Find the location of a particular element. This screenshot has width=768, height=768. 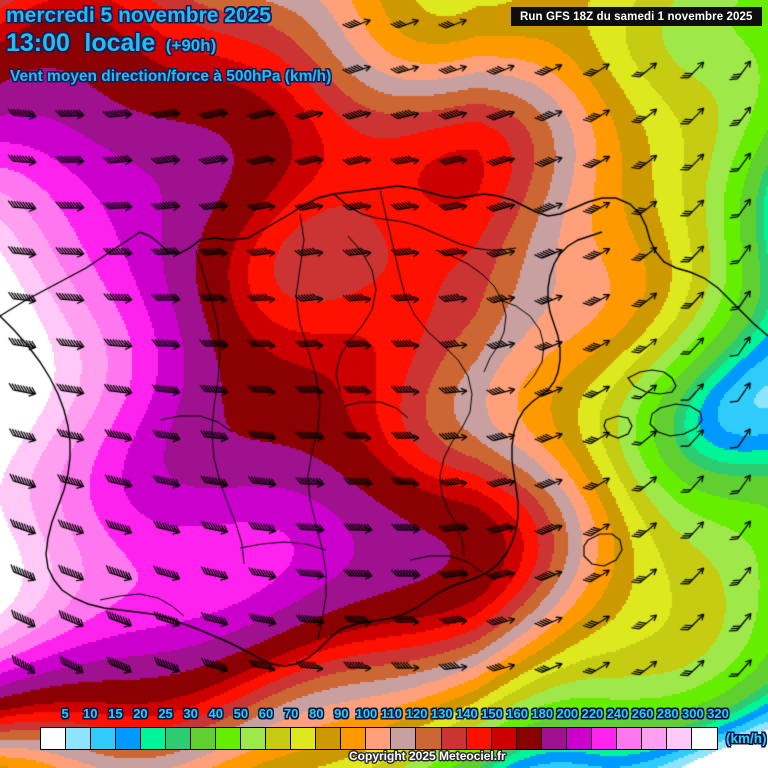

legend-tick-label: 5 is located at coordinates (65, 713).